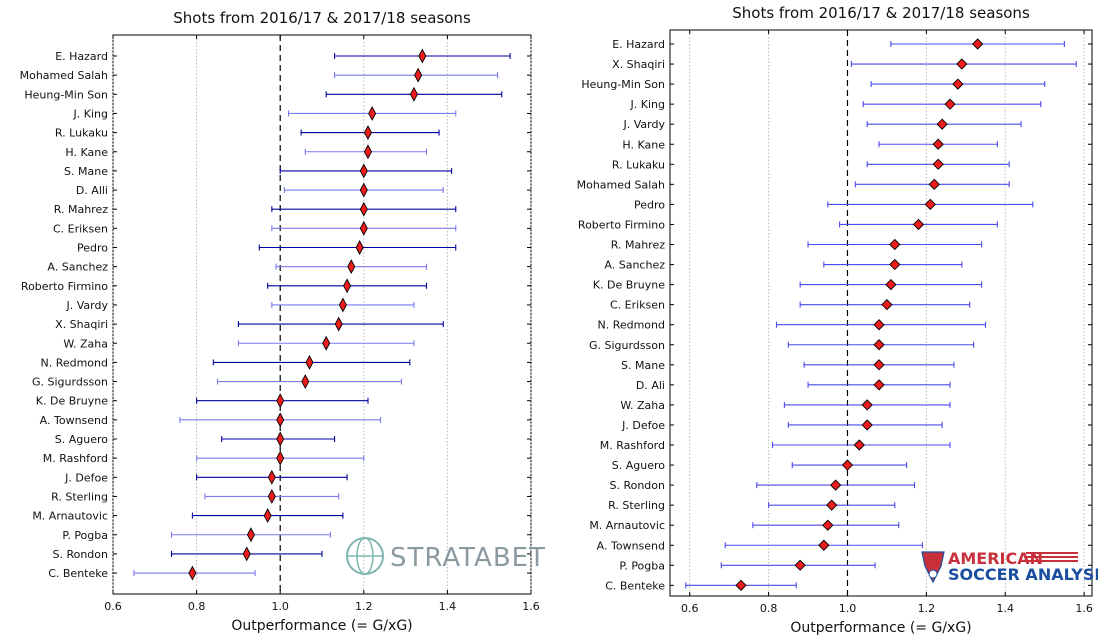 Image resolution: width=1098 pixels, height=640 pixels. What do you see at coordinates (631, 325) in the screenshot?
I see `player-label: N. Redmond` at bounding box center [631, 325].